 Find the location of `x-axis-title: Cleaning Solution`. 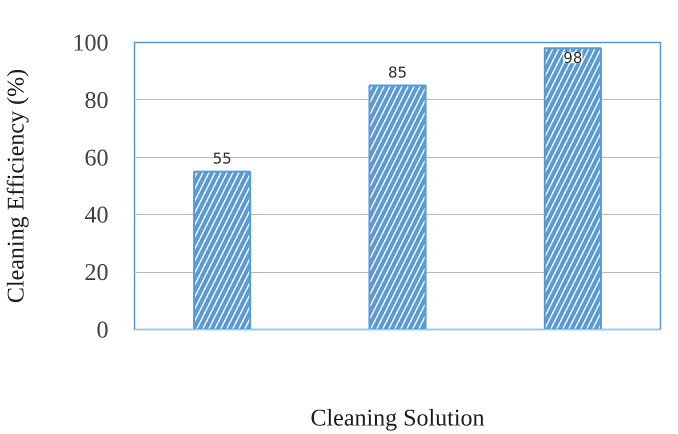

x-axis-title: Cleaning Solution is located at coordinates (397, 419).